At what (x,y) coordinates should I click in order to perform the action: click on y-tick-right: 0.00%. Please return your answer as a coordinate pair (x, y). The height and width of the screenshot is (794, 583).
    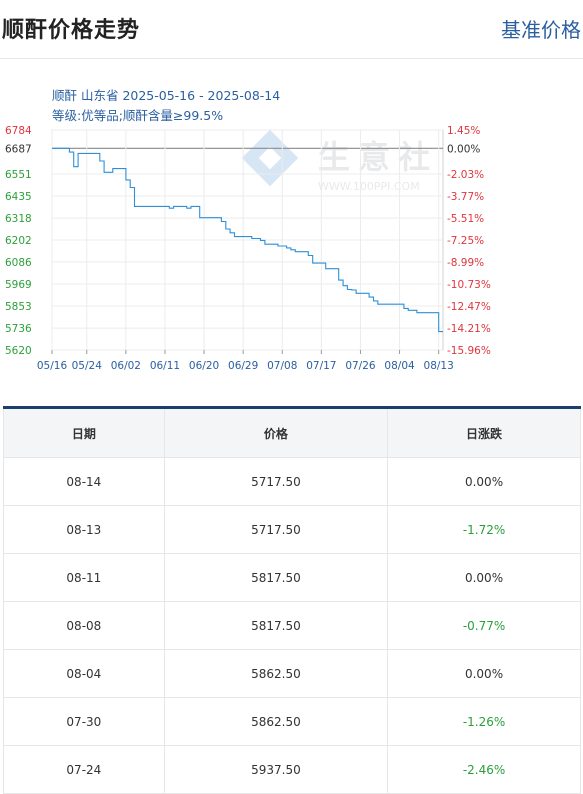
    Looking at the image, I should click on (463, 149).